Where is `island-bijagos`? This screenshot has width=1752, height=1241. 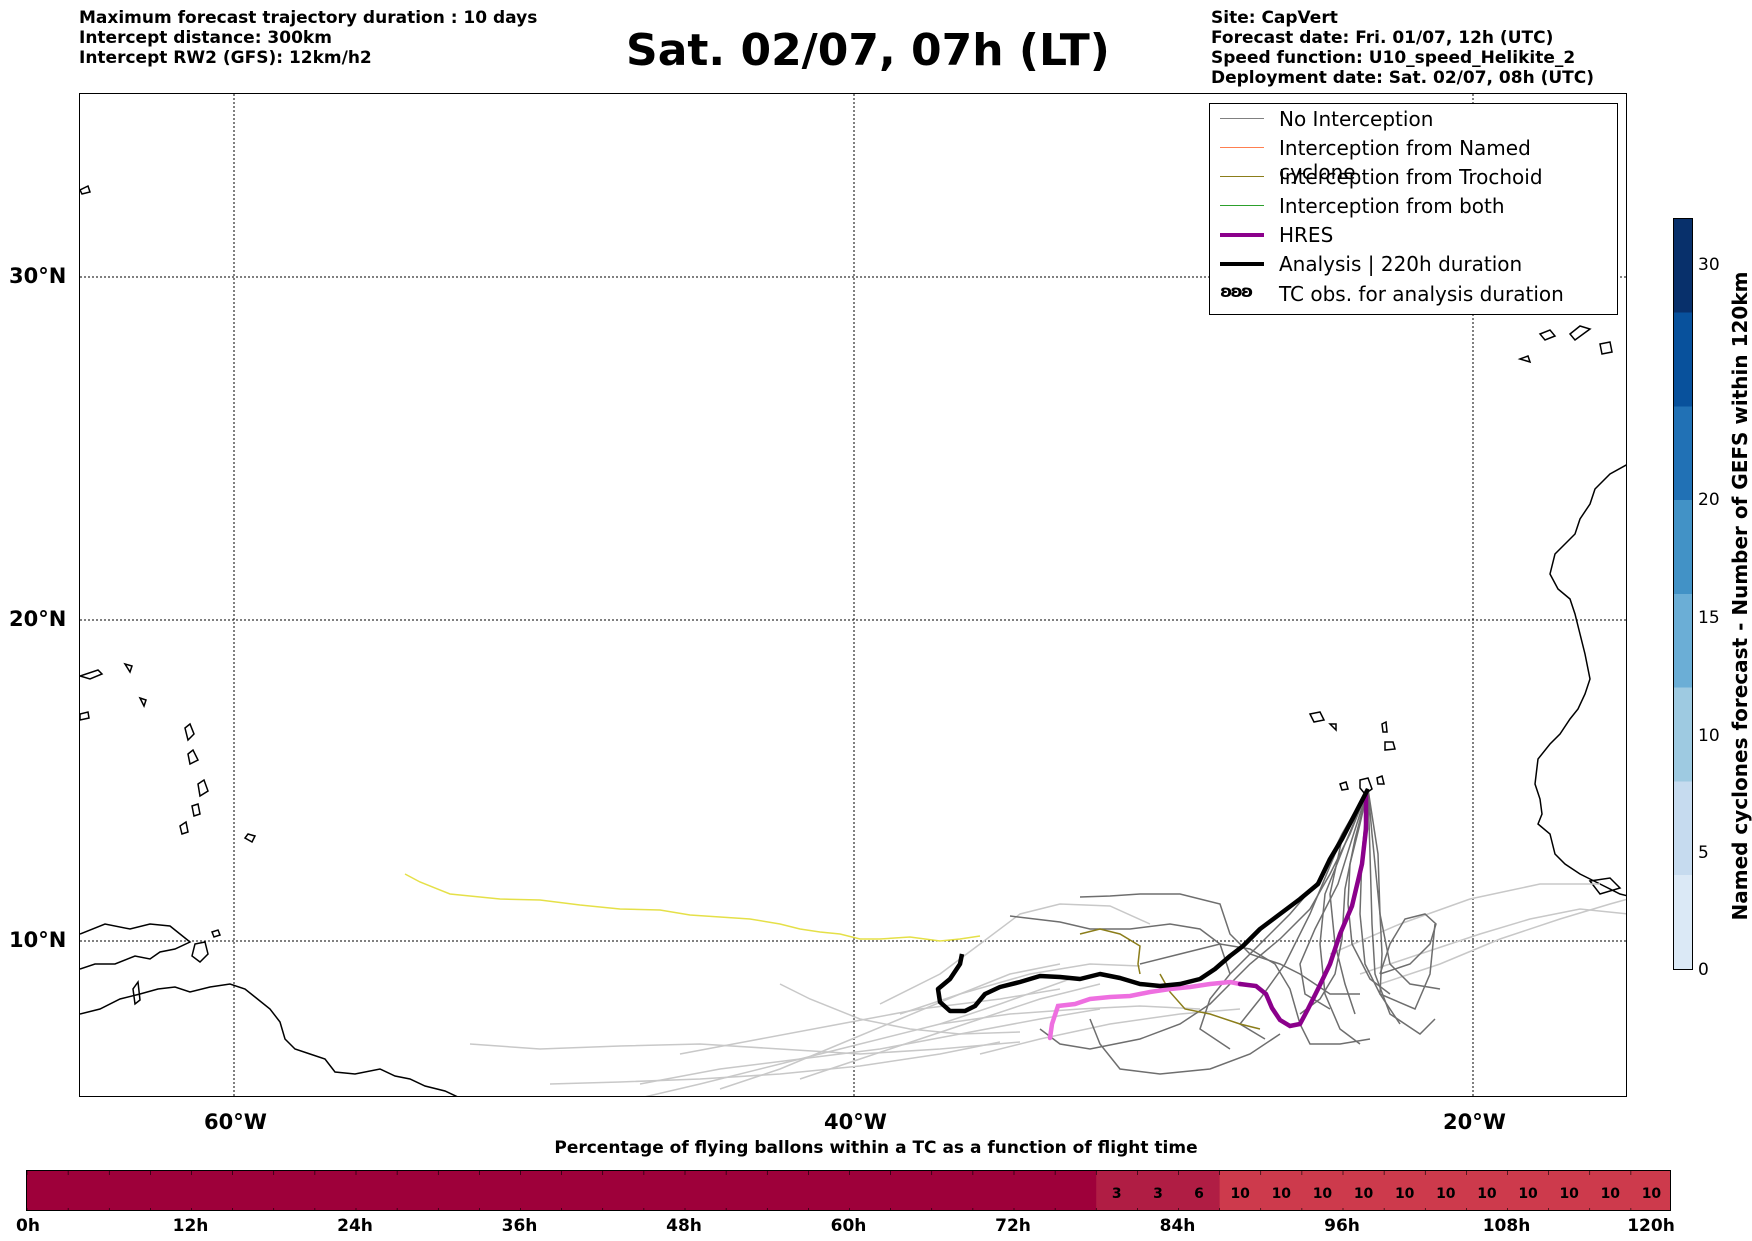
island-bijagos is located at coordinates (1605, 886).